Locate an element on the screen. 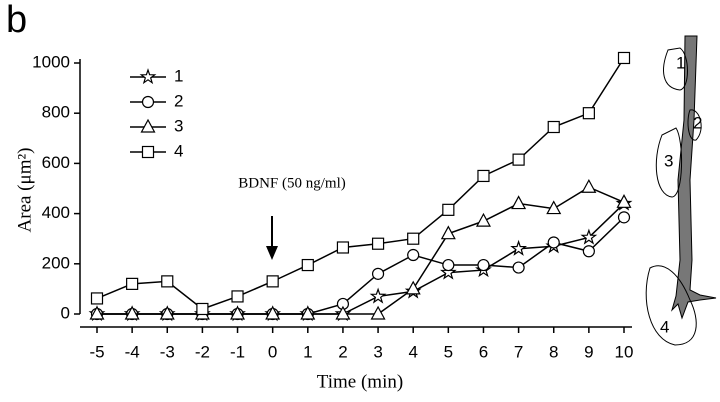 Image resolution: width=720 pixels, height=402 pixels. x-tick-label: 0 is located at coordinates (272, 351).